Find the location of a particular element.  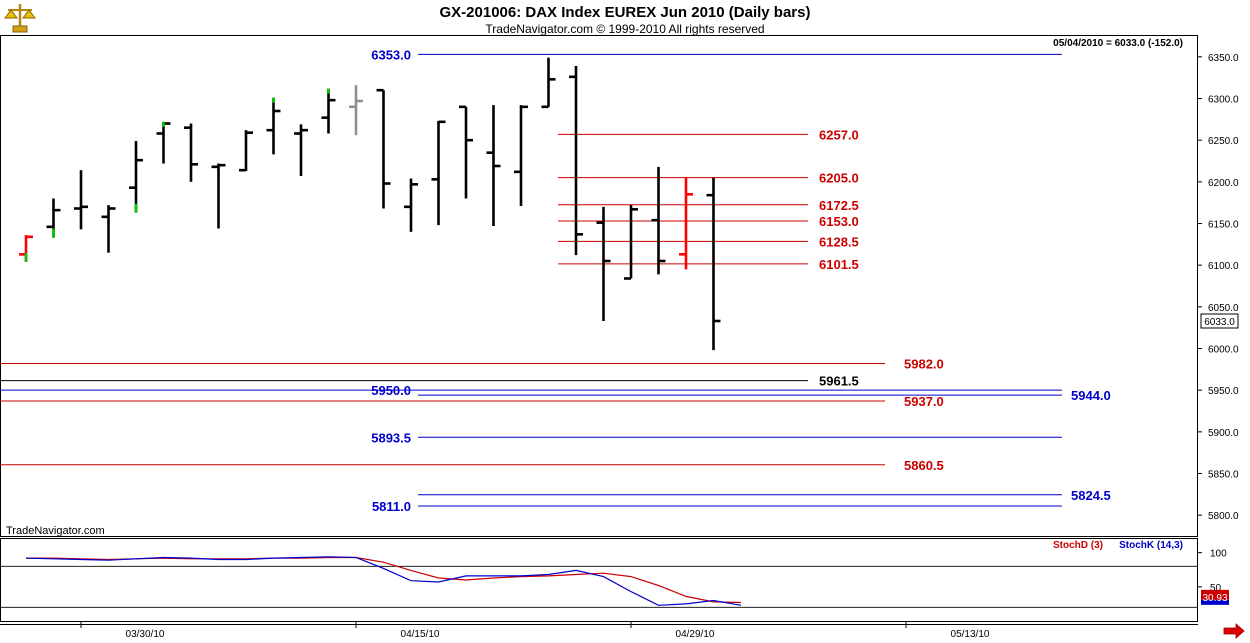

price-tick-label: 6000.0 is located at coordinates (1223, 350).